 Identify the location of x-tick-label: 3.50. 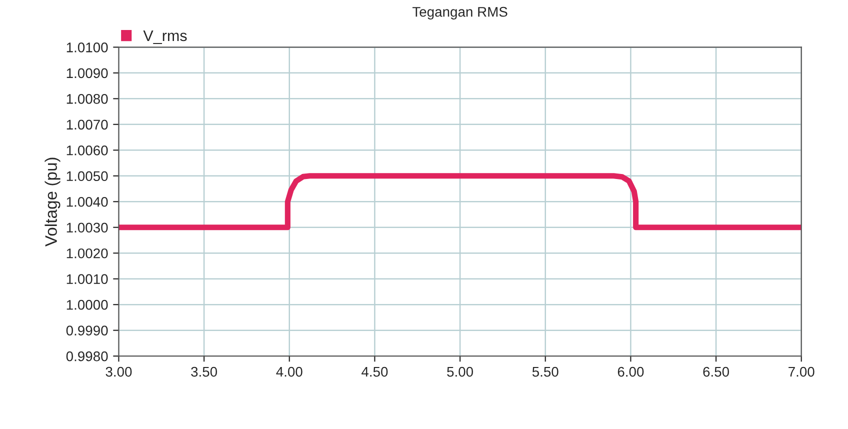
(204, 371).